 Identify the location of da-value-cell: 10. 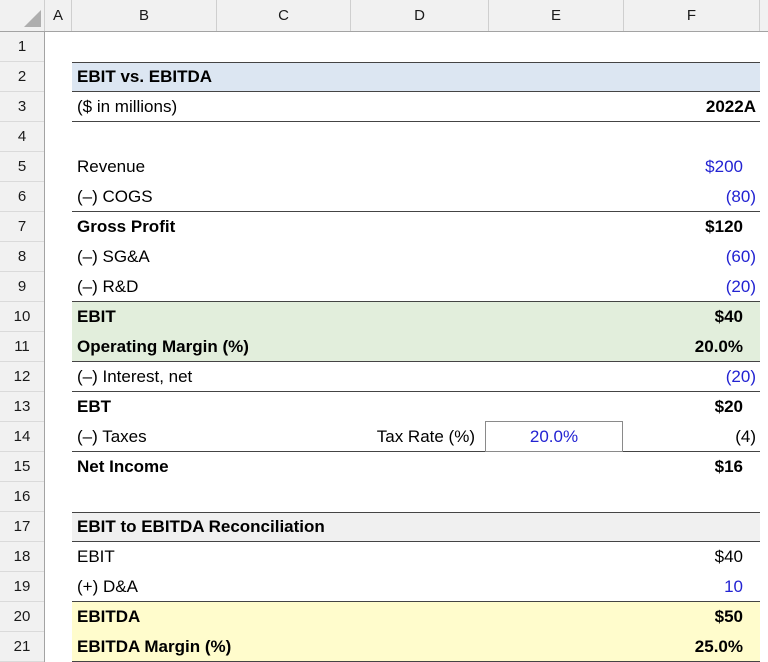
(733, 586).